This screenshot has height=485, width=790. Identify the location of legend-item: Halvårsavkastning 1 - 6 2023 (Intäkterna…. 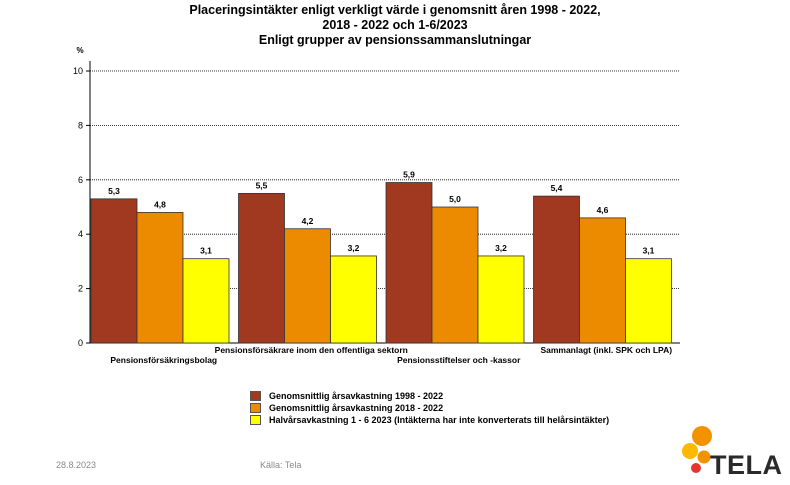
(429, 419).